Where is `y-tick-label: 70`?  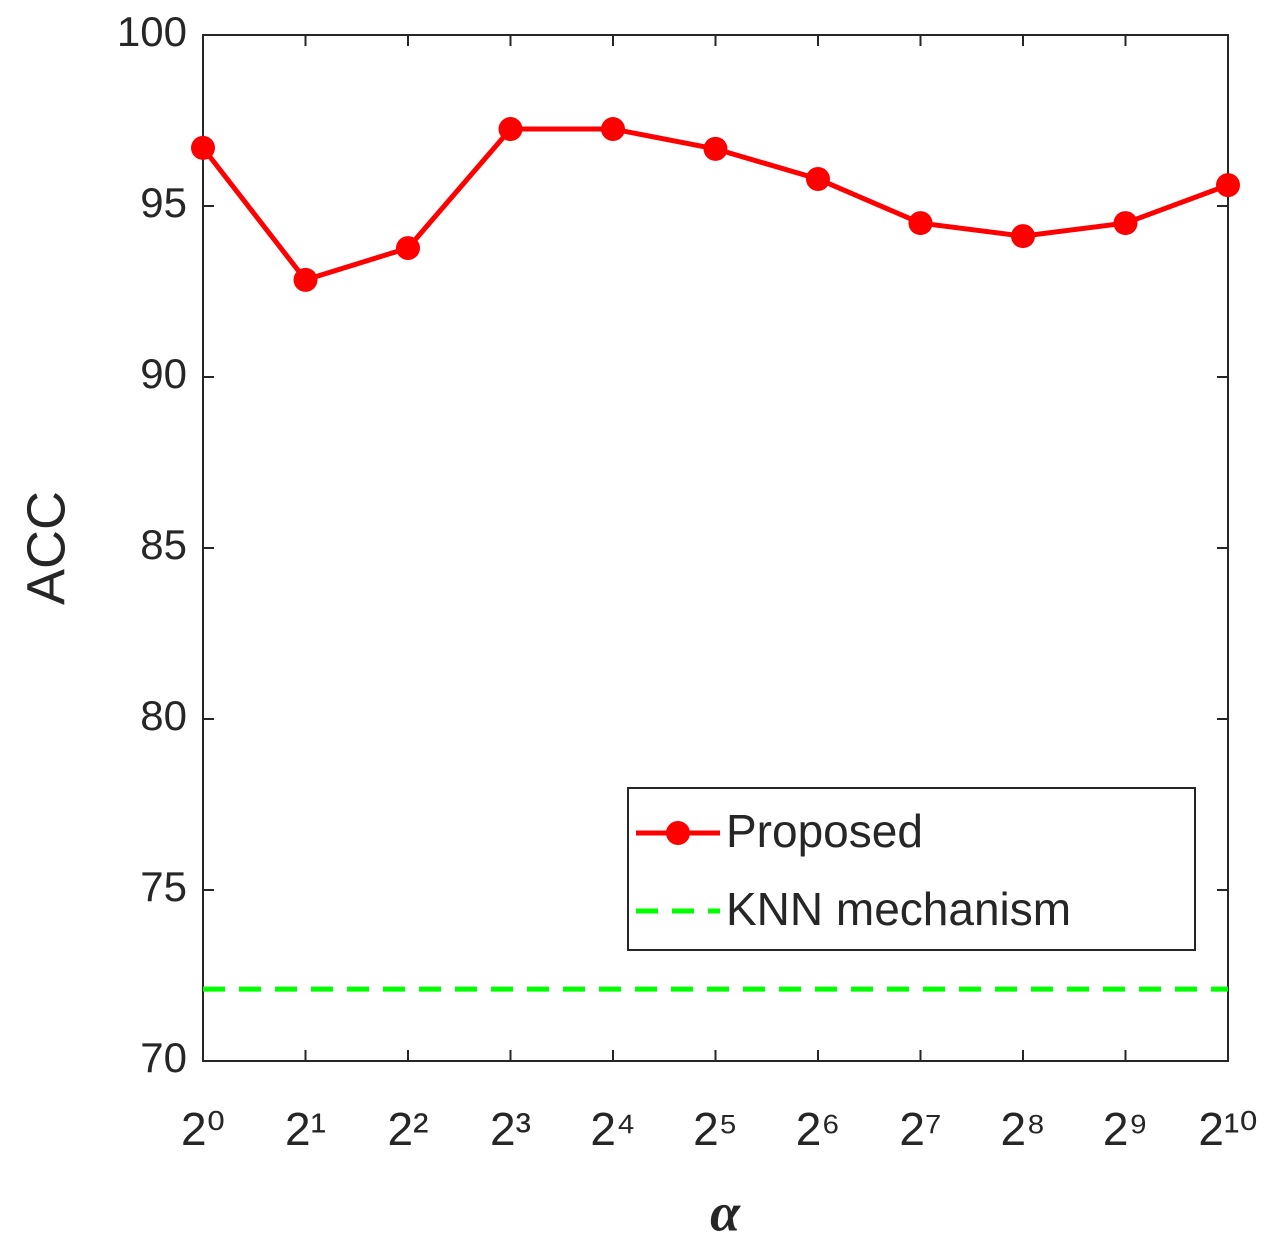
y-tick-label: 70 is located at coordinates (163, 1057).